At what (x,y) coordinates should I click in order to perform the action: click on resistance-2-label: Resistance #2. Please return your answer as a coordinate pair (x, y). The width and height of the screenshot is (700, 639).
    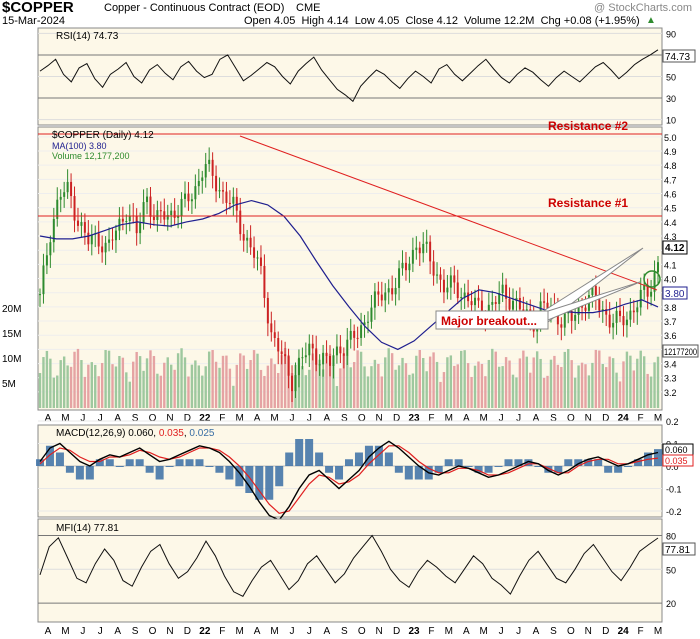
    Looking at the image, I should click on (588, 126).